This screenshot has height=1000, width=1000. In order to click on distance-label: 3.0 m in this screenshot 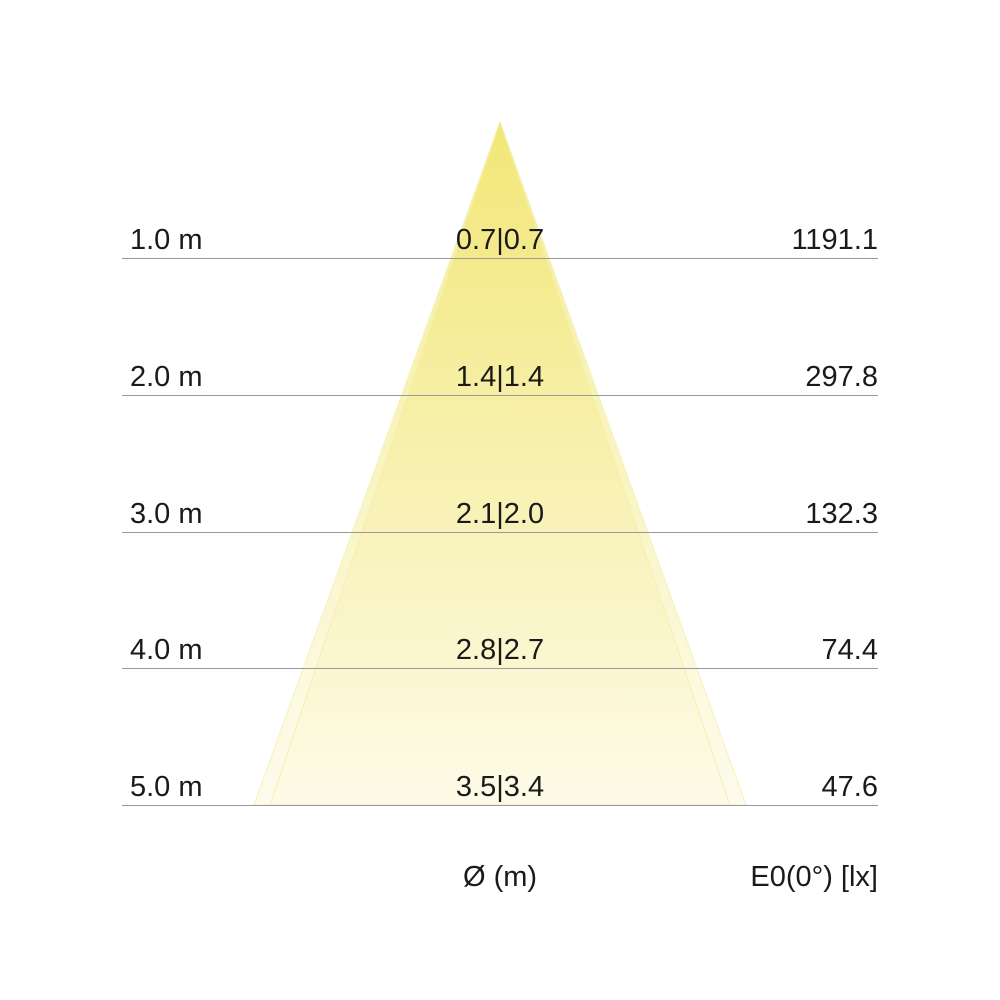, I will do `click(166, 514)`.